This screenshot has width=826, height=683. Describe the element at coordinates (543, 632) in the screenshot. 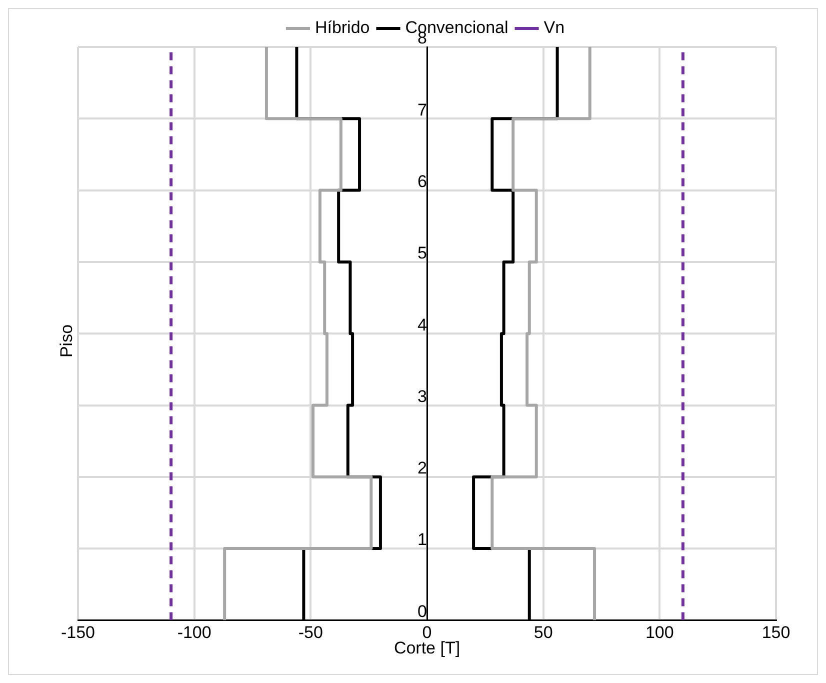

I see `x-tick-label: 50` at that location.